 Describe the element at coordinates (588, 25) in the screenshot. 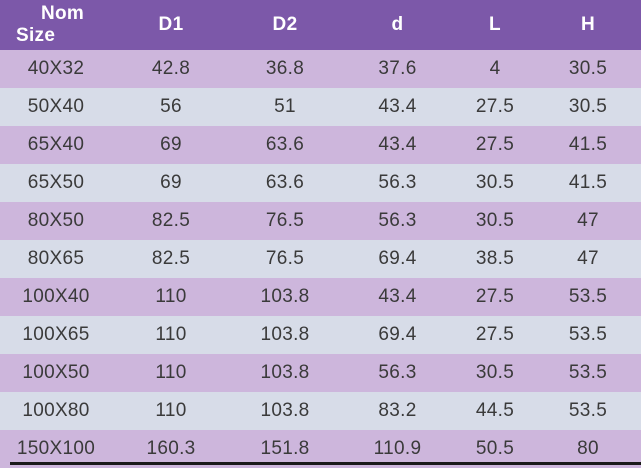

I see `column-header-h: H` at that location.